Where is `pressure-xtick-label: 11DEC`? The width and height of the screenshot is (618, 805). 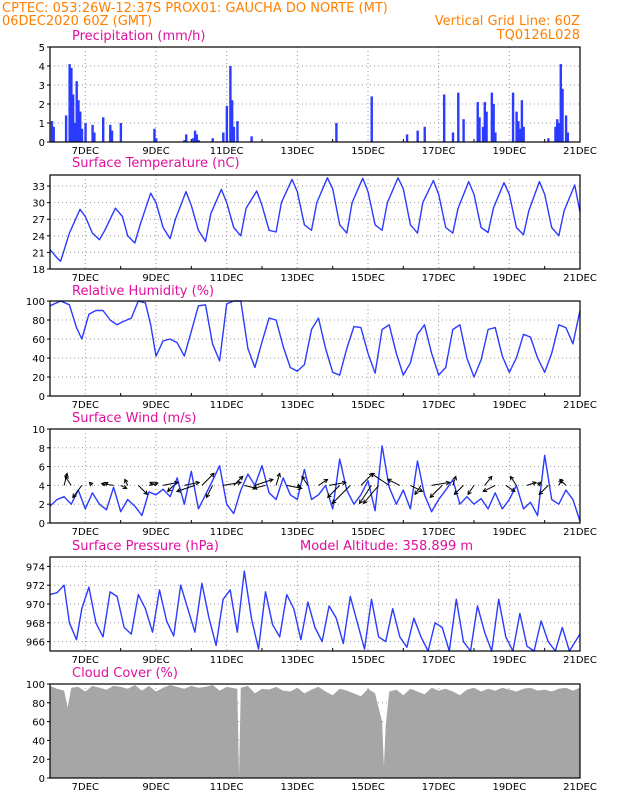
pressure-xtick-label: 11DEC is located at coordinates (227, 660).